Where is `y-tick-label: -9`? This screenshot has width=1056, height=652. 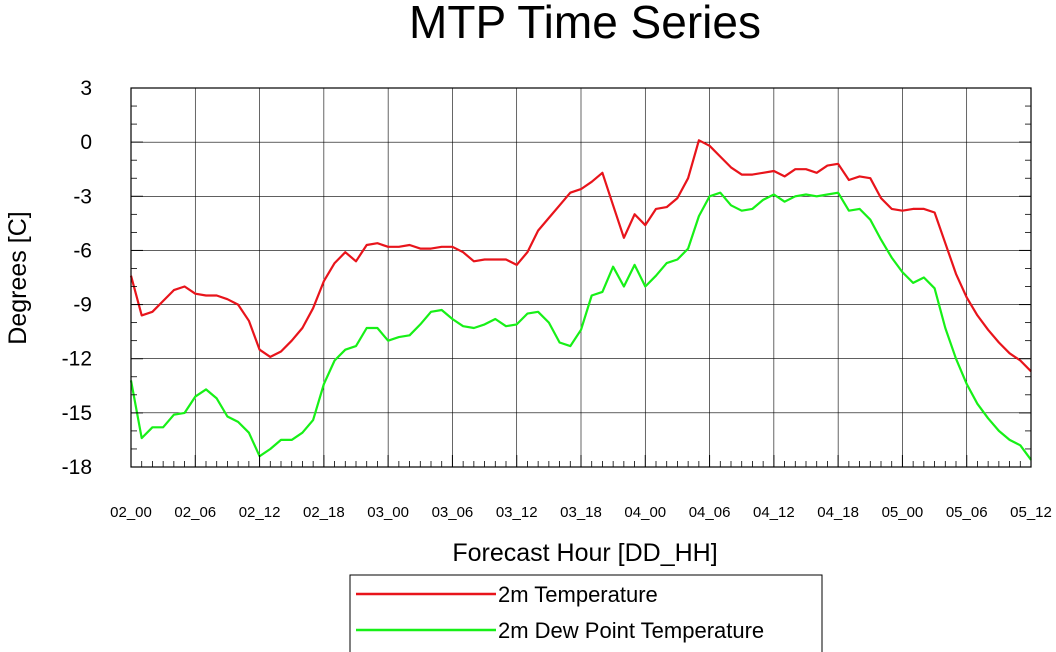 y-tick-label: -9 is located at coordinates (82, 305).